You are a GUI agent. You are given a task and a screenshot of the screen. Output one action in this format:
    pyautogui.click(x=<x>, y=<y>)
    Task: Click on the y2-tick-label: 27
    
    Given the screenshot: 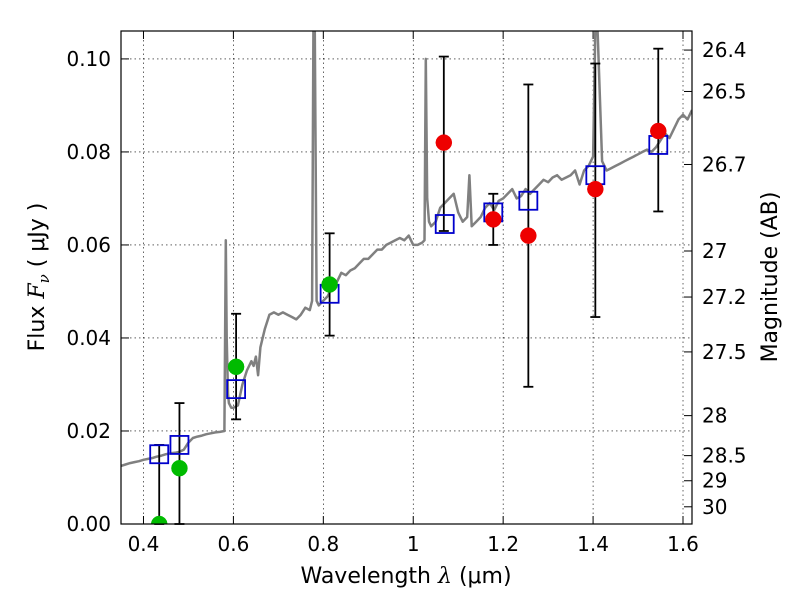 What is the action you would take?
    pyautogui.click(x=714, y=251)
    